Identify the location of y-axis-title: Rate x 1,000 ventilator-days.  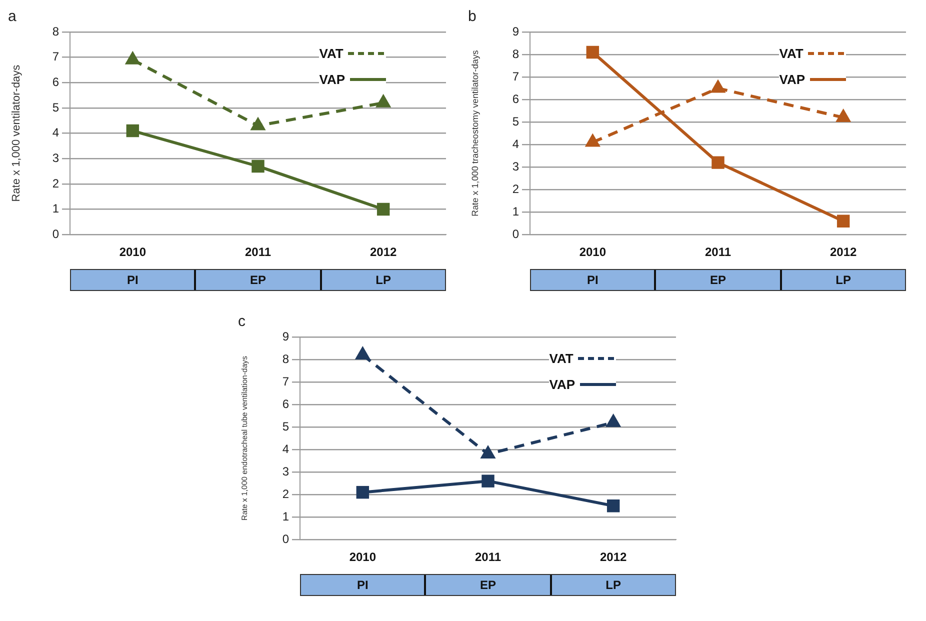
(16, 133).